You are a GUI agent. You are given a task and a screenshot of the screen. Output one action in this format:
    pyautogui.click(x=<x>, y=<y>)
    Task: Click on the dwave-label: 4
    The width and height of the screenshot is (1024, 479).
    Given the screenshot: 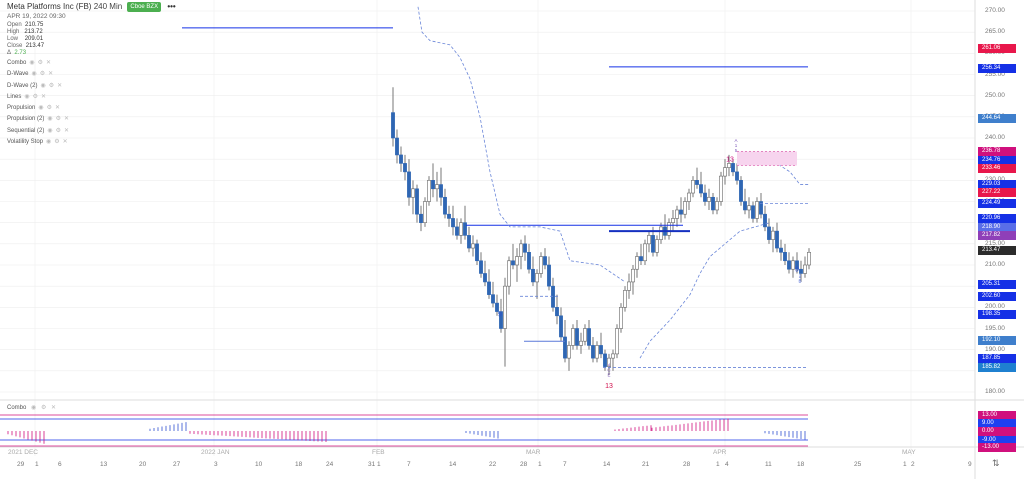 What is the action you would take?
    pyautogui.click(x=609, y=365)
    